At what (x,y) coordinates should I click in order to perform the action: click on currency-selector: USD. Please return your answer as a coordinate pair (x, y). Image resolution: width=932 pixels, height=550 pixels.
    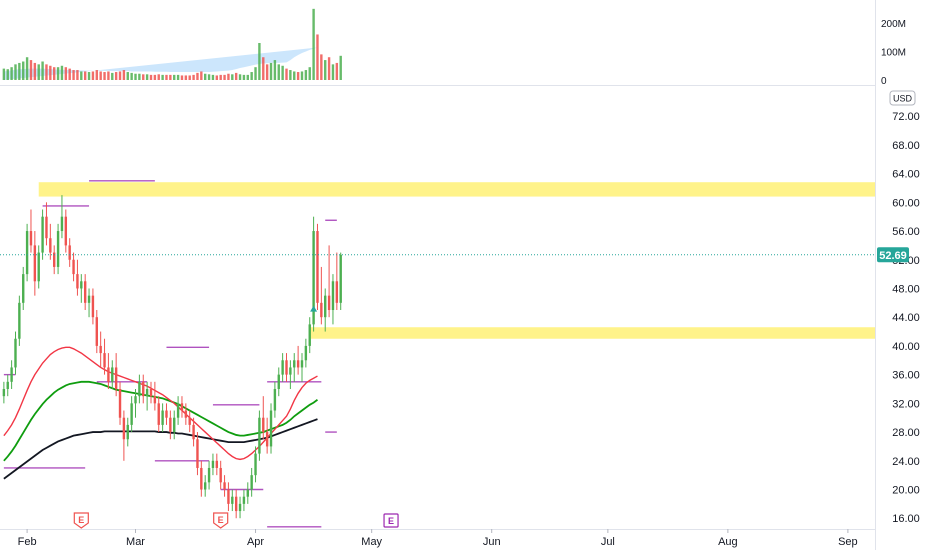
    Looking at the image, I should click on (902, 98).